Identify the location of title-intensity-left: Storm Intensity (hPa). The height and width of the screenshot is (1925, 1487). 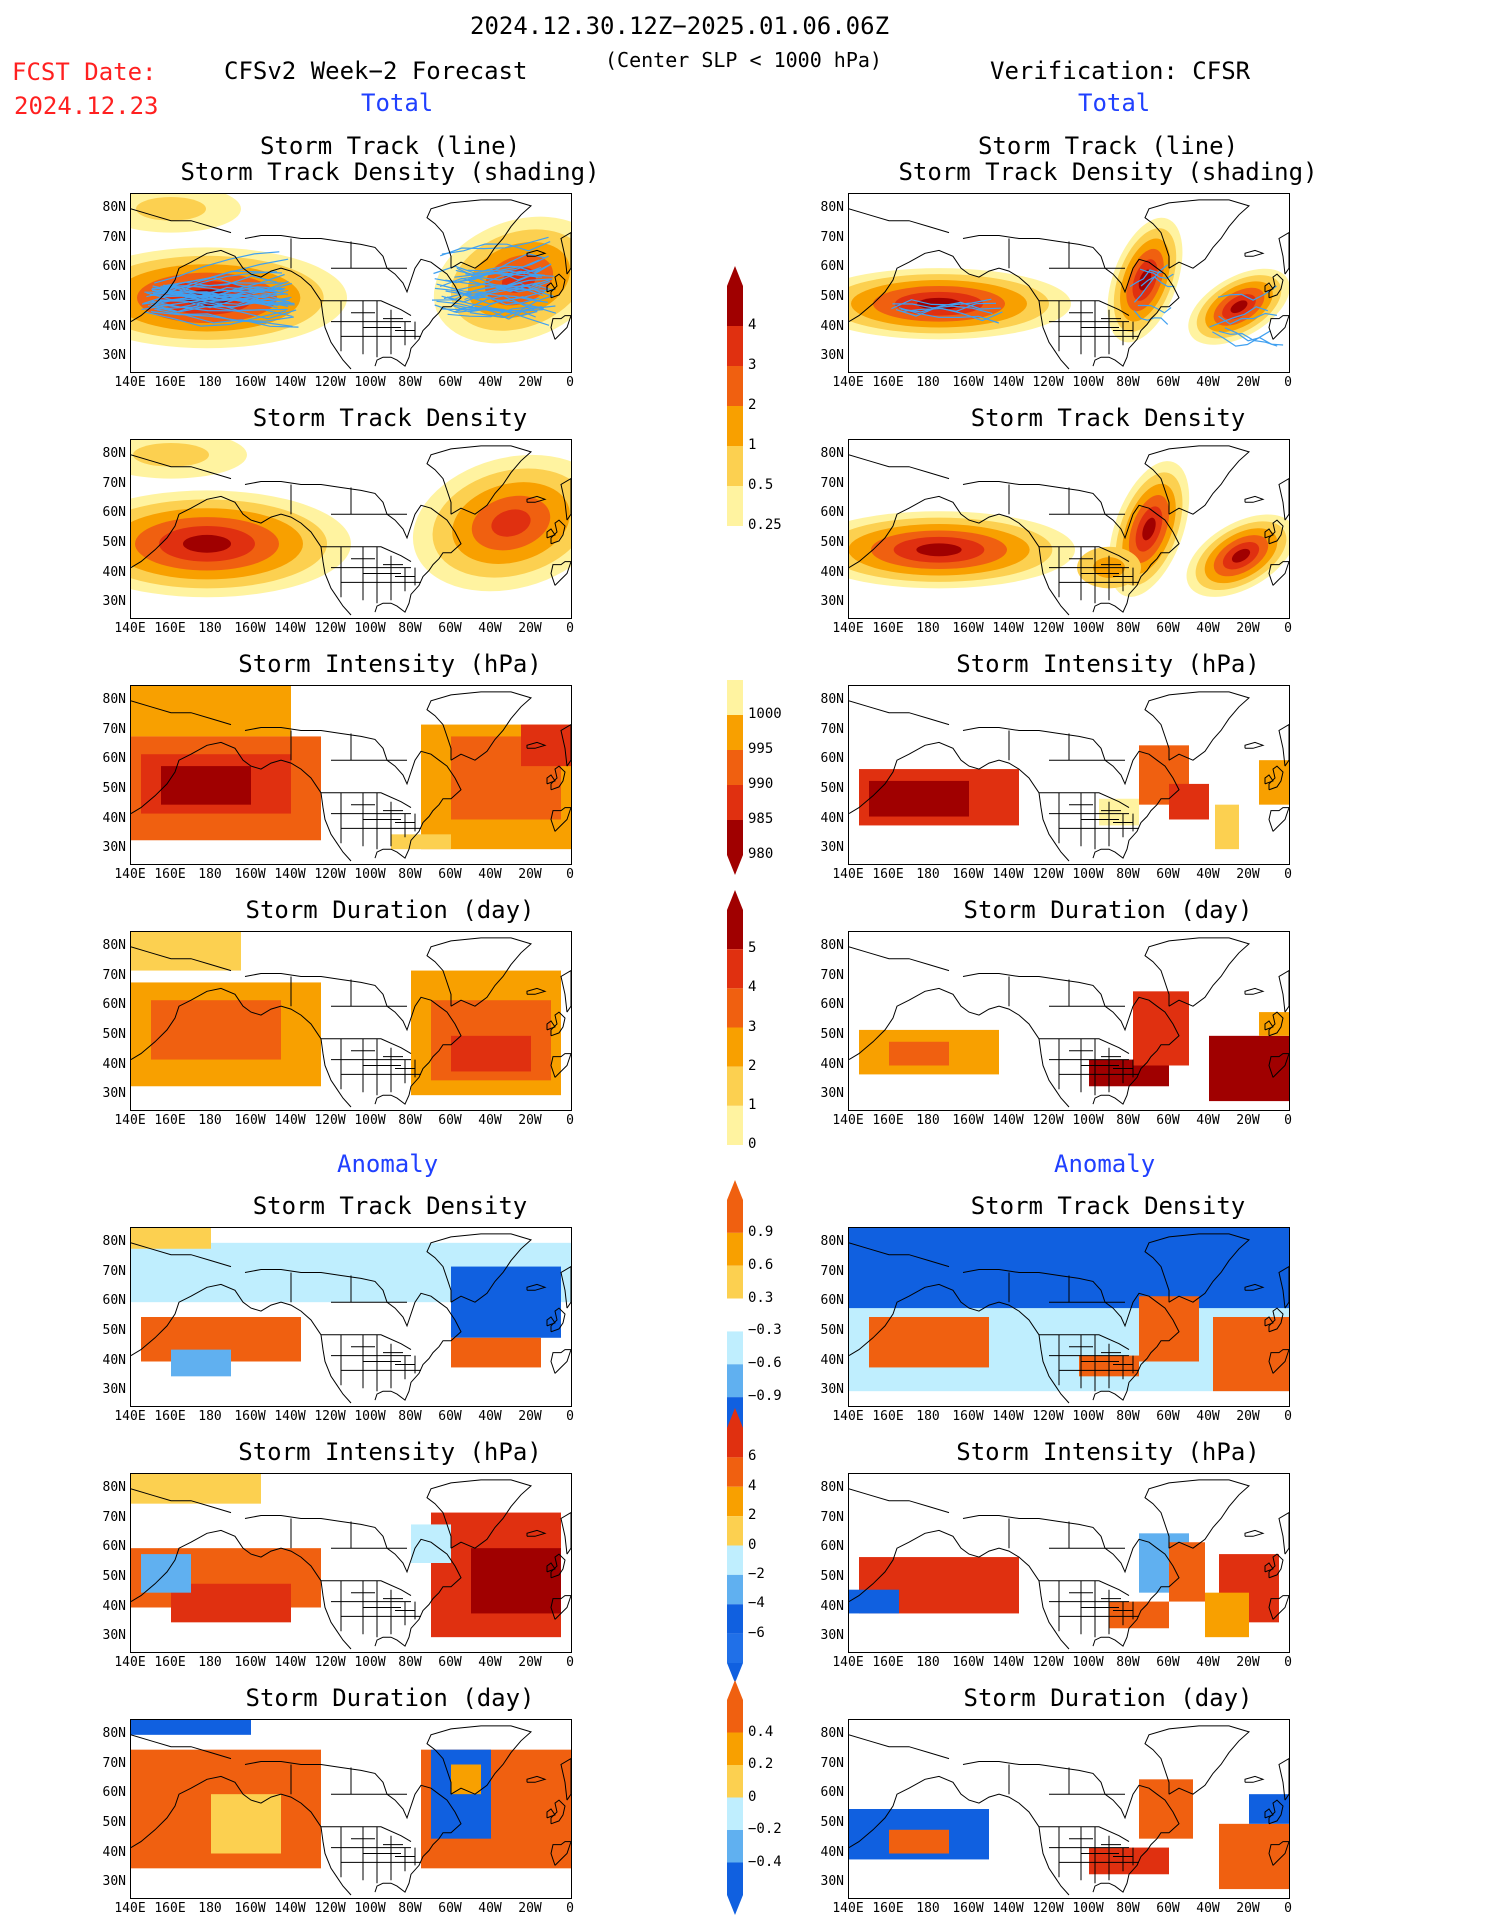
(390, 664).